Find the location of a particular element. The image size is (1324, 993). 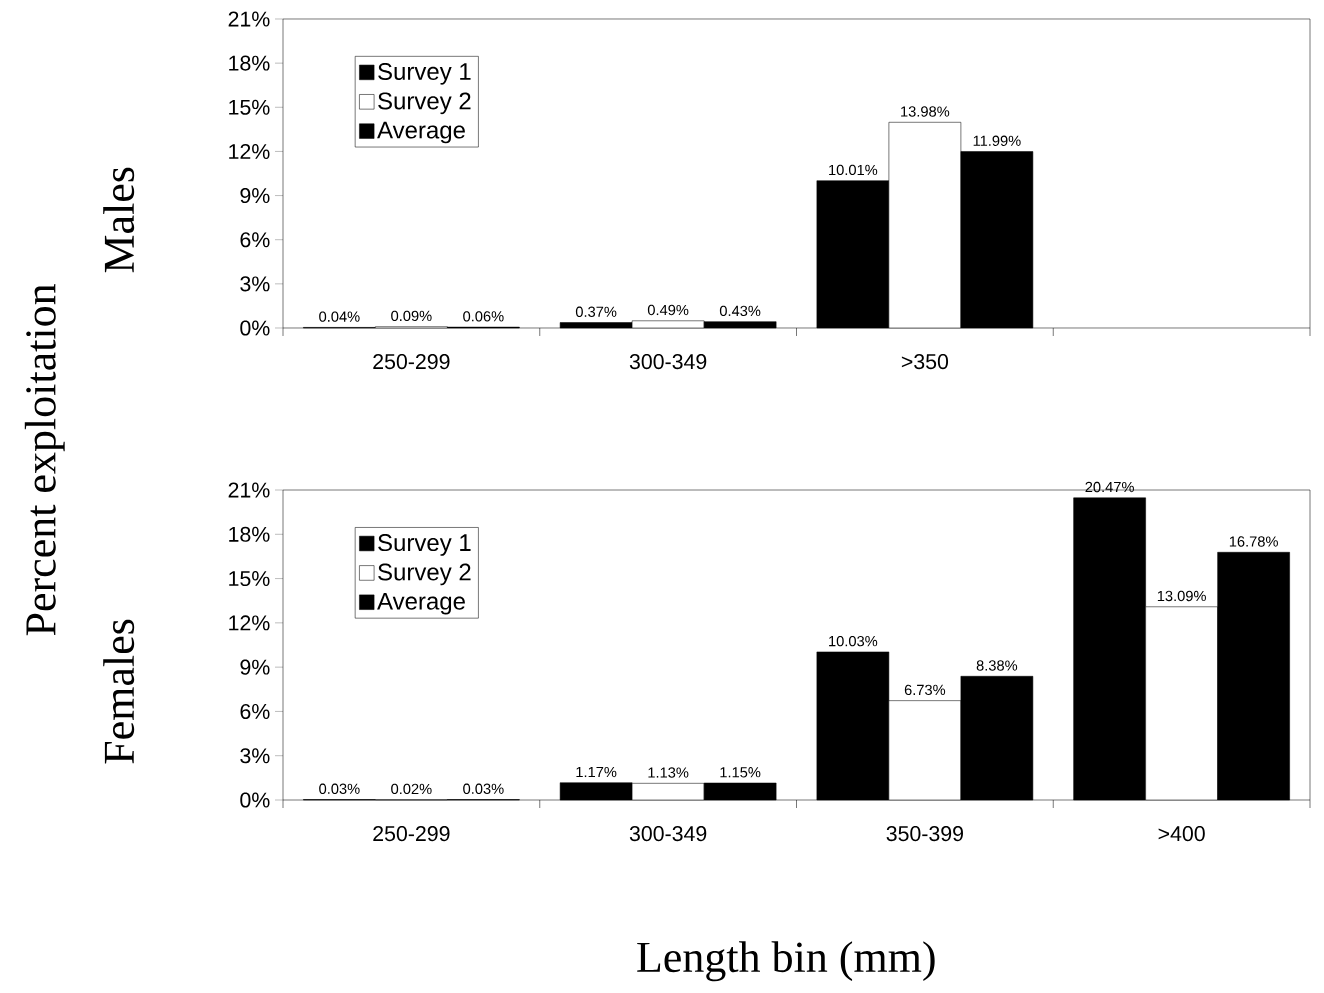

data-label: 13.09% is located at coordinates (1181, 596).